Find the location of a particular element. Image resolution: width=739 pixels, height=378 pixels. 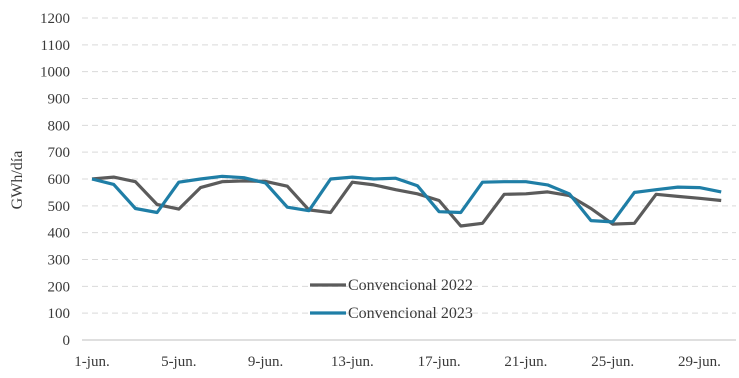

y-tick-label: 200 is located at coordinates (59, 287).